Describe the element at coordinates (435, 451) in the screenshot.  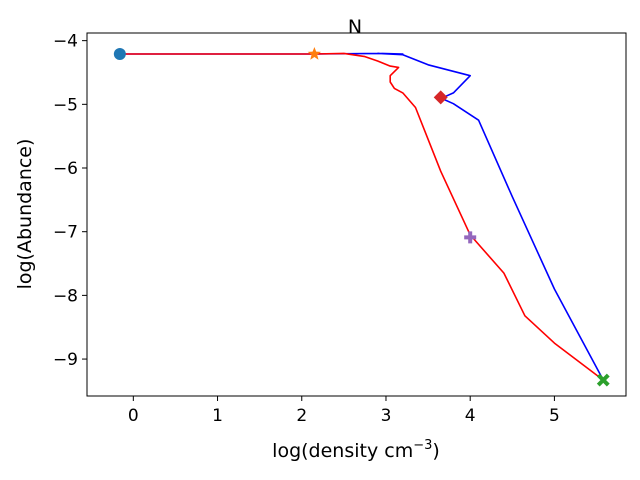
I see `x-axis-label-close: )` at that location.